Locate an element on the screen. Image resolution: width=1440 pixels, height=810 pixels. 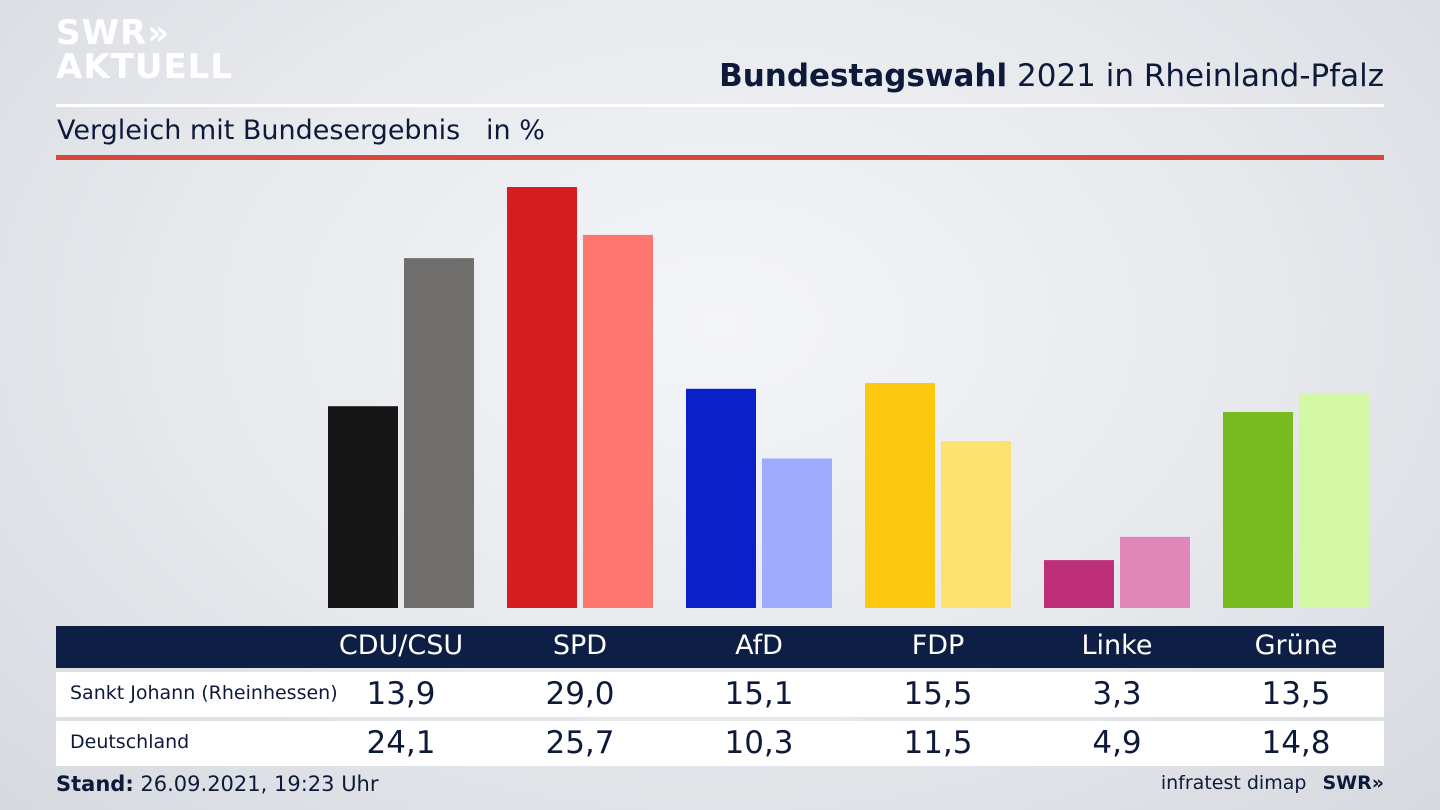
table-cell: 11,5 is located at coordinates (938, 743).